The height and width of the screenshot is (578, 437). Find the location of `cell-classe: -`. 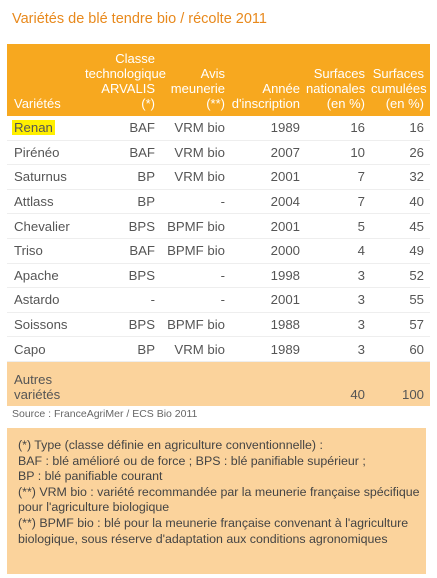

cell-classe: - is located at coordinates (123, 300).